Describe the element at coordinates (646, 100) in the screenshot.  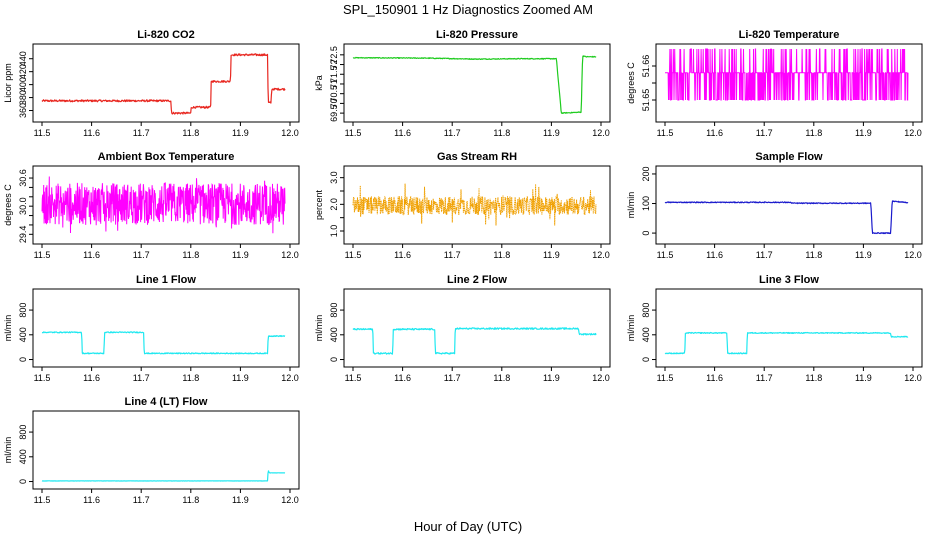
I see `y-tick-label: 51.65` at that location.